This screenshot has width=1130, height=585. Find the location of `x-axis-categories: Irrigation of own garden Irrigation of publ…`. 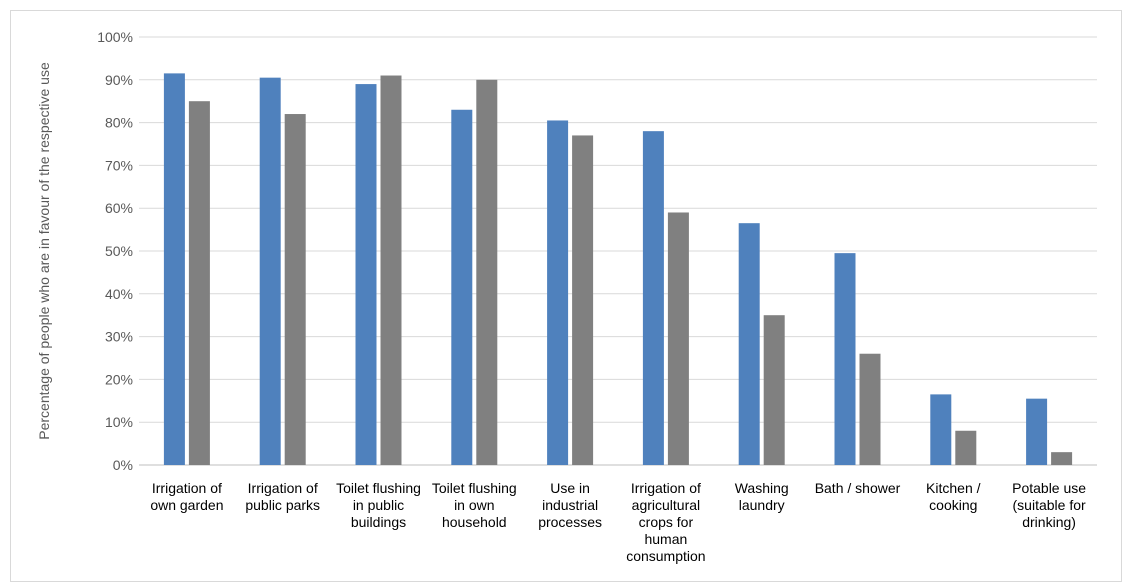

x-axis-categories: Irrigation of own garden Irrigation of publ… is located at coordinates (618, 522).